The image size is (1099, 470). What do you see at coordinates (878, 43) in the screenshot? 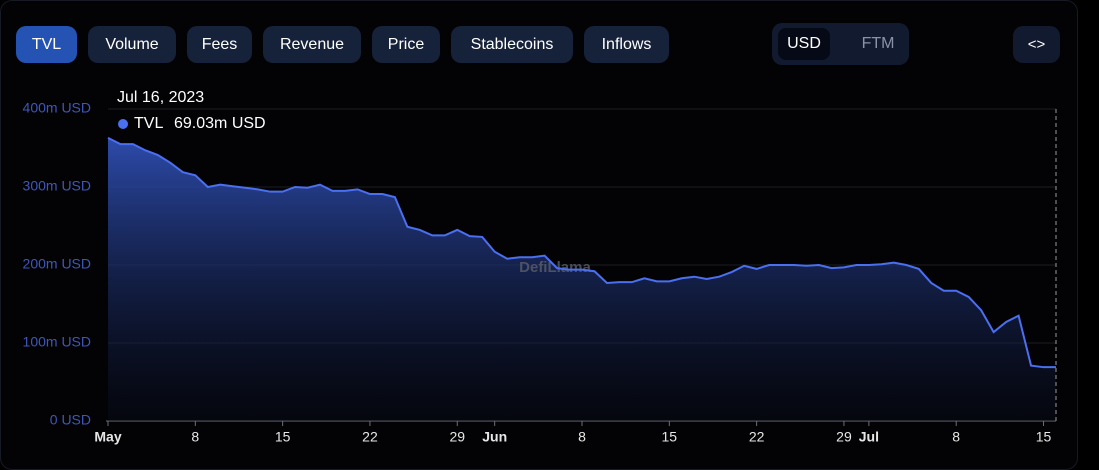
I see `currency-button: FTM` at bounding box center [878, 43].